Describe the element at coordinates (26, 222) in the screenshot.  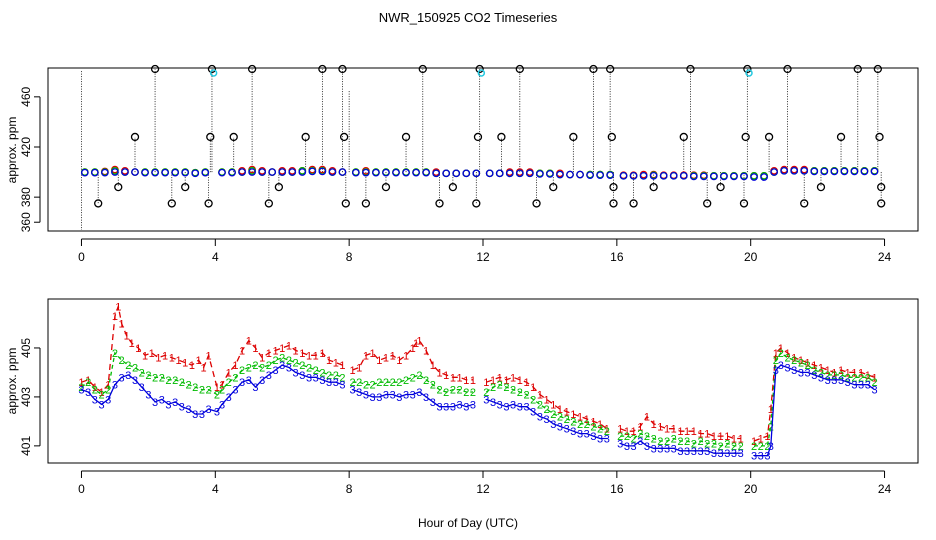
I see `top-y-tick-label: 360` at that location.